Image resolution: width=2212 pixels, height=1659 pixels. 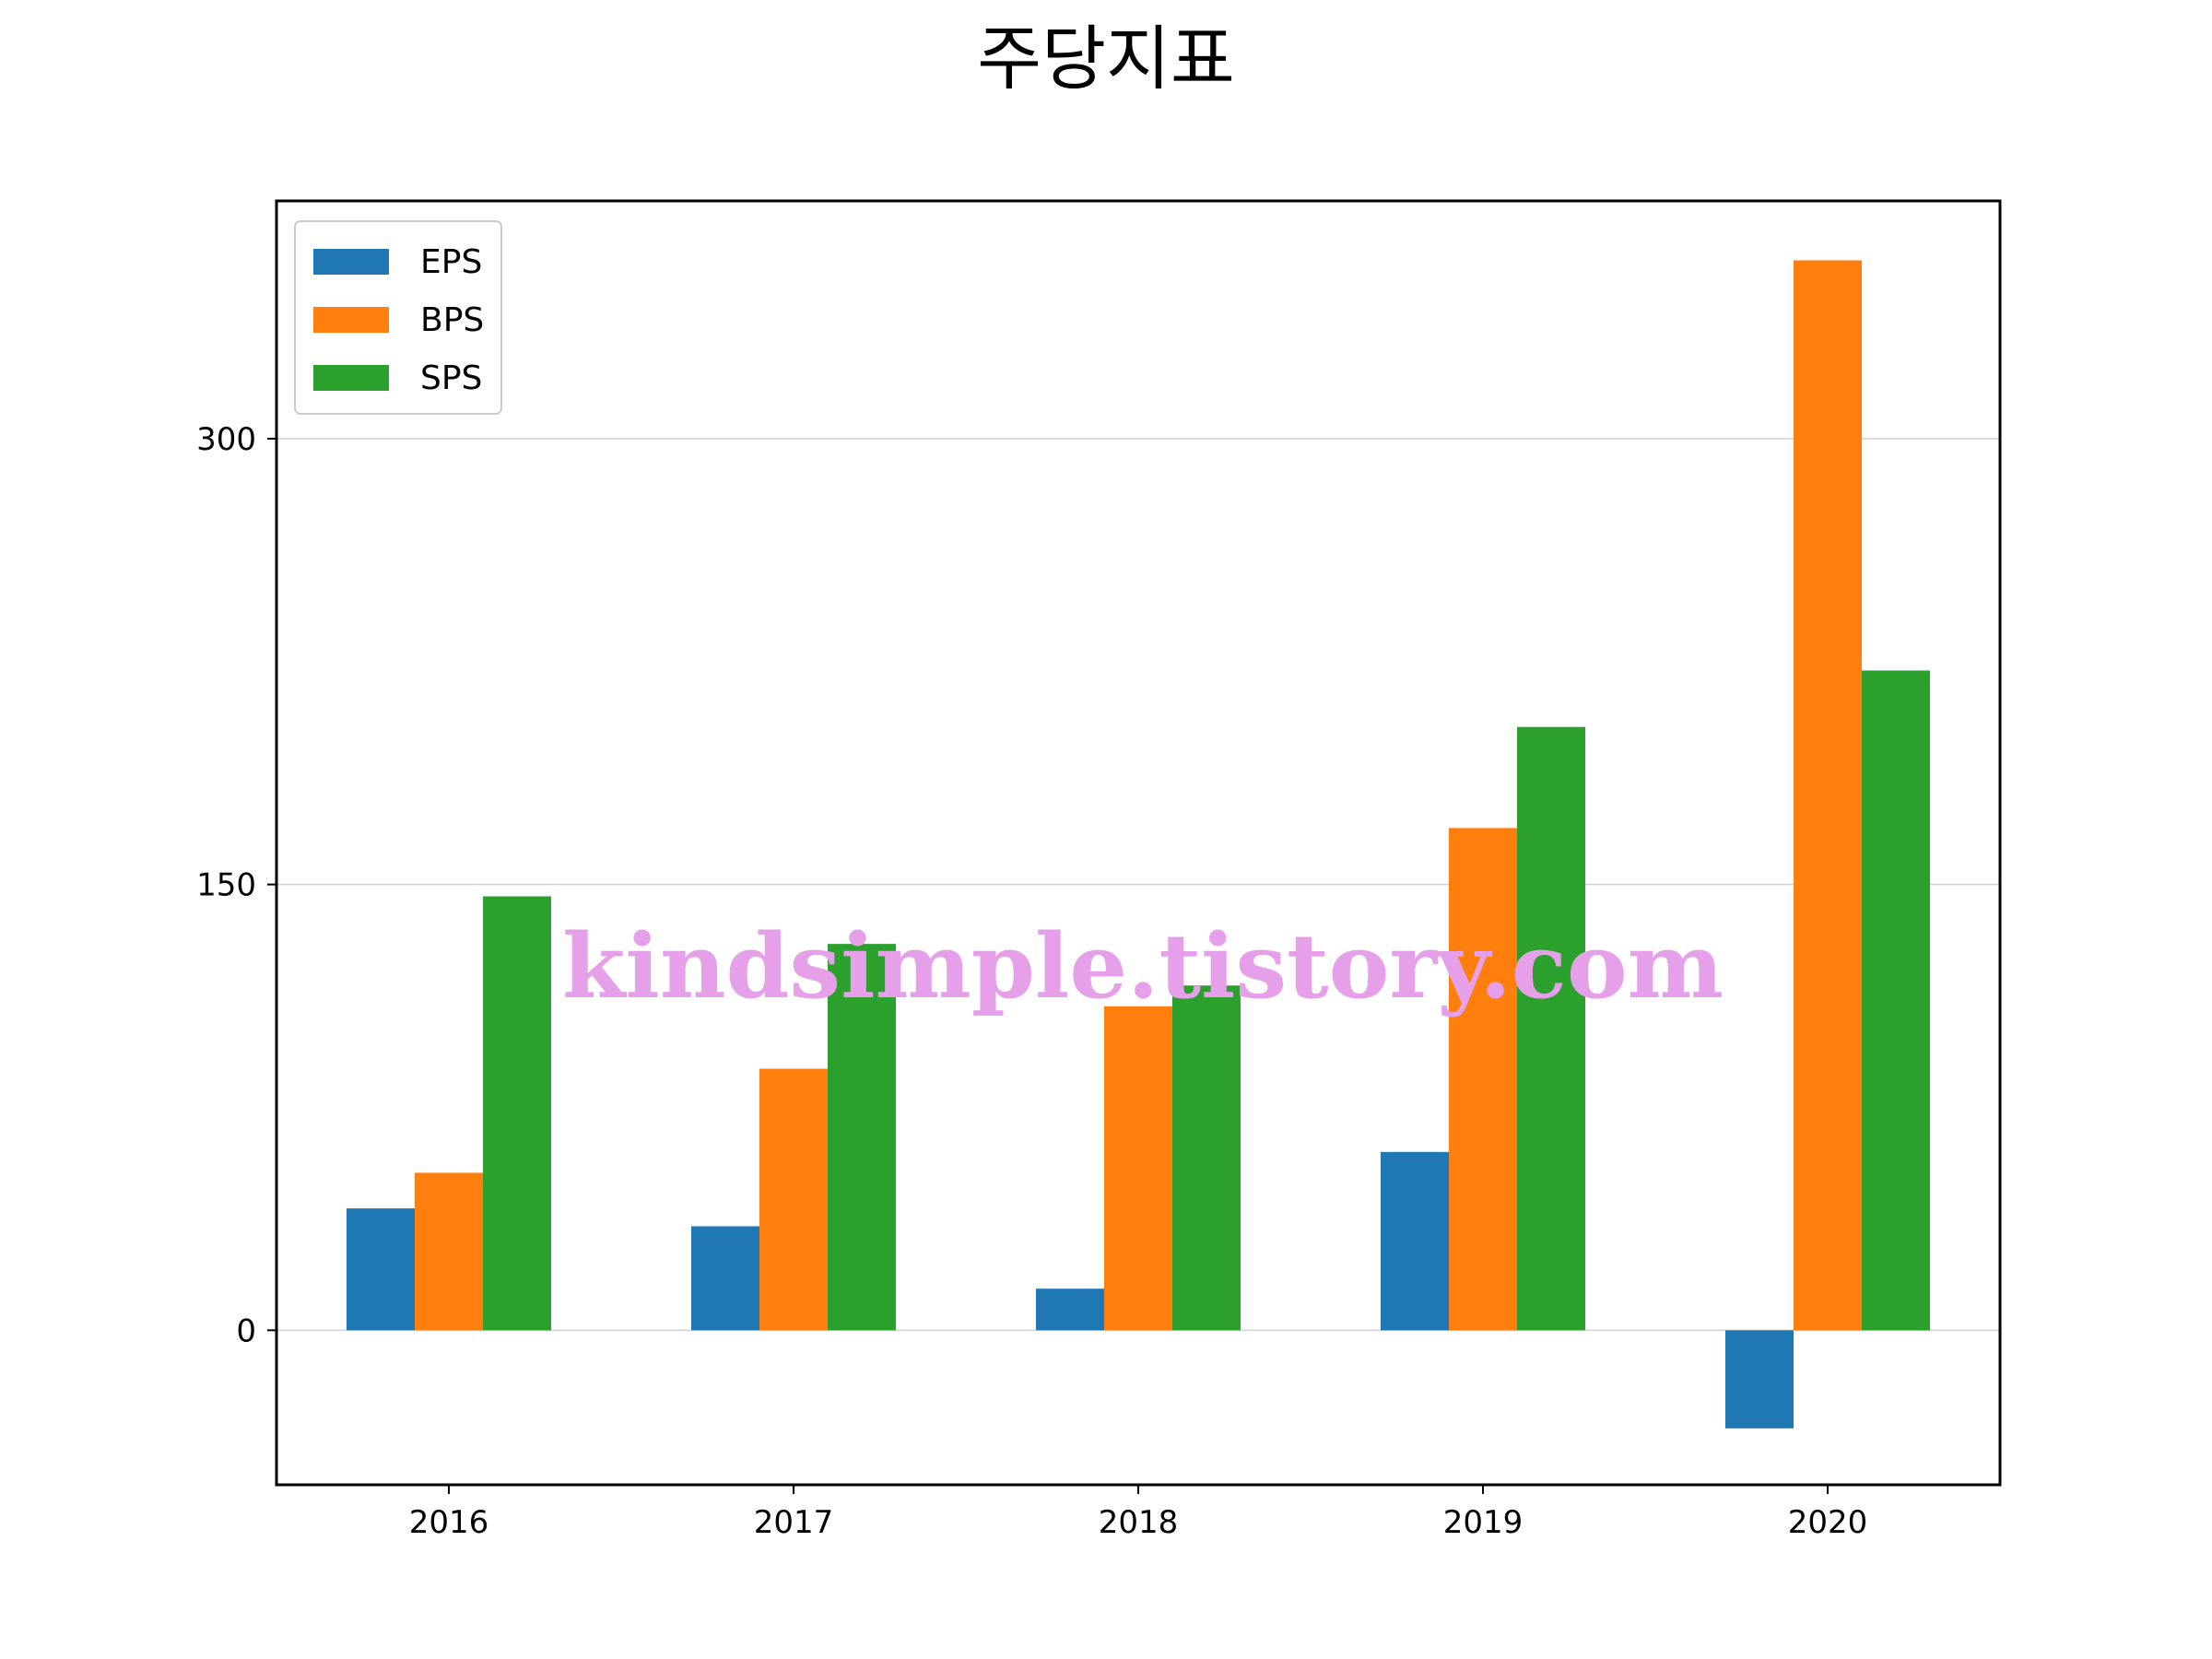 What do you see at coordinates (1415, 1241) in the screenshot?
I see `bar-eps-2019` at bounding box center [1415, 1241].